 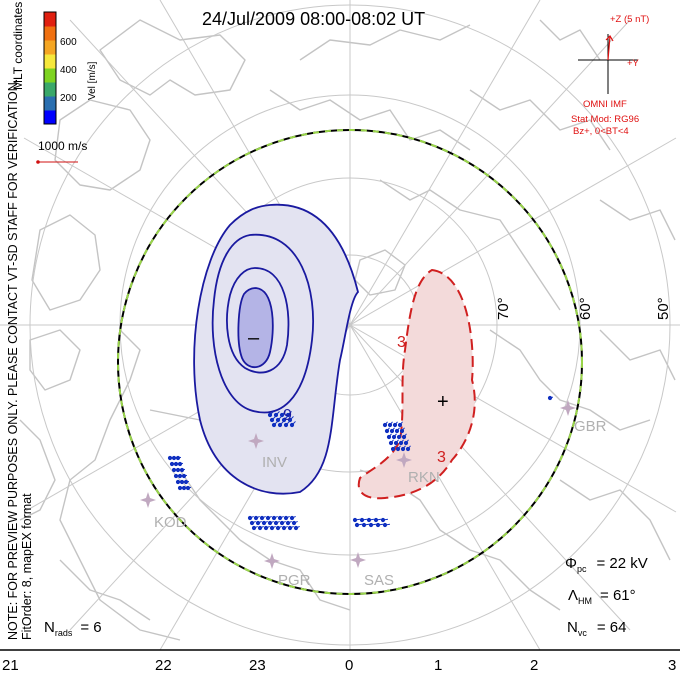 I want to click on potential-minimum-marker: –, so click(x=254, y=338).